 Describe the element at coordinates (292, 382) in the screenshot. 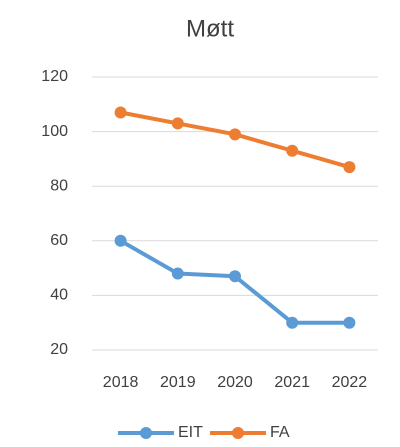

I see `x-tick-label: 2021` at that location.